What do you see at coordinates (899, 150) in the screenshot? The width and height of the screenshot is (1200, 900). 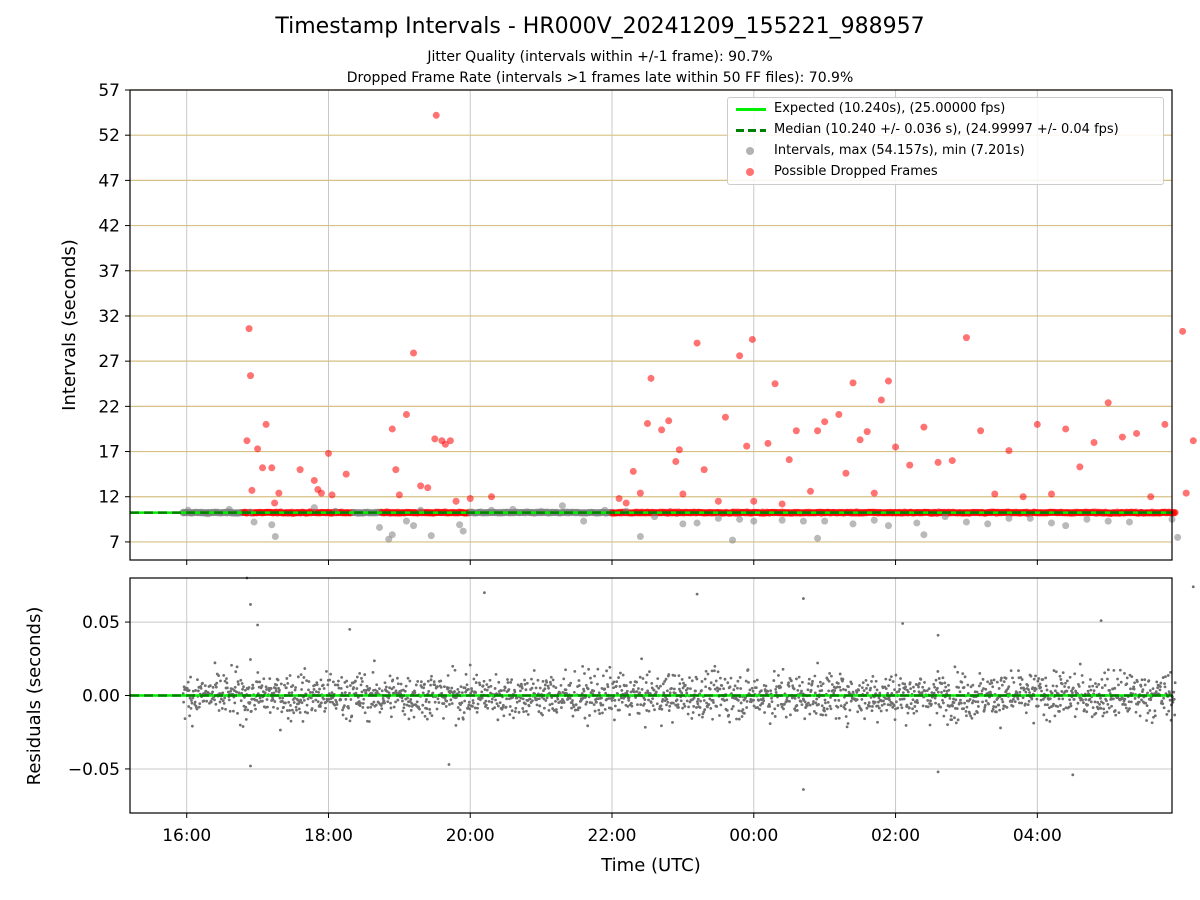 I see `legend-label-intervals: Intervals, max (54.157s), min (7.201s)` at bounding box center [899, 150].